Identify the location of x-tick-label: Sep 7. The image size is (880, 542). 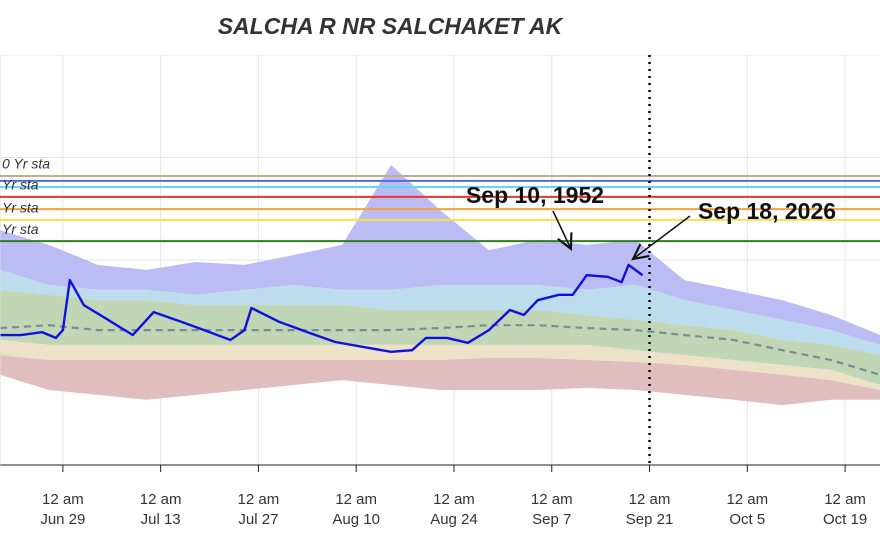
(551, 519).